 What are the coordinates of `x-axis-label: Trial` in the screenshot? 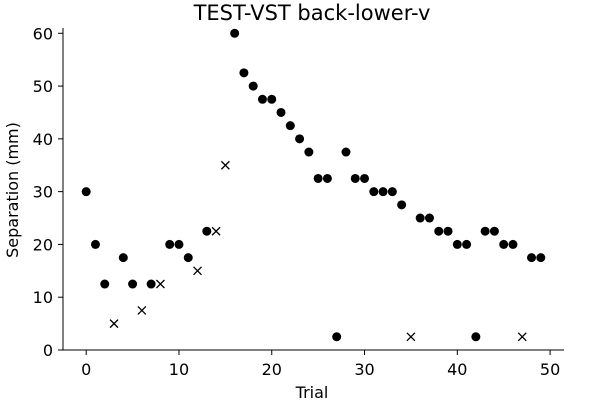 It's located at (312, 391).